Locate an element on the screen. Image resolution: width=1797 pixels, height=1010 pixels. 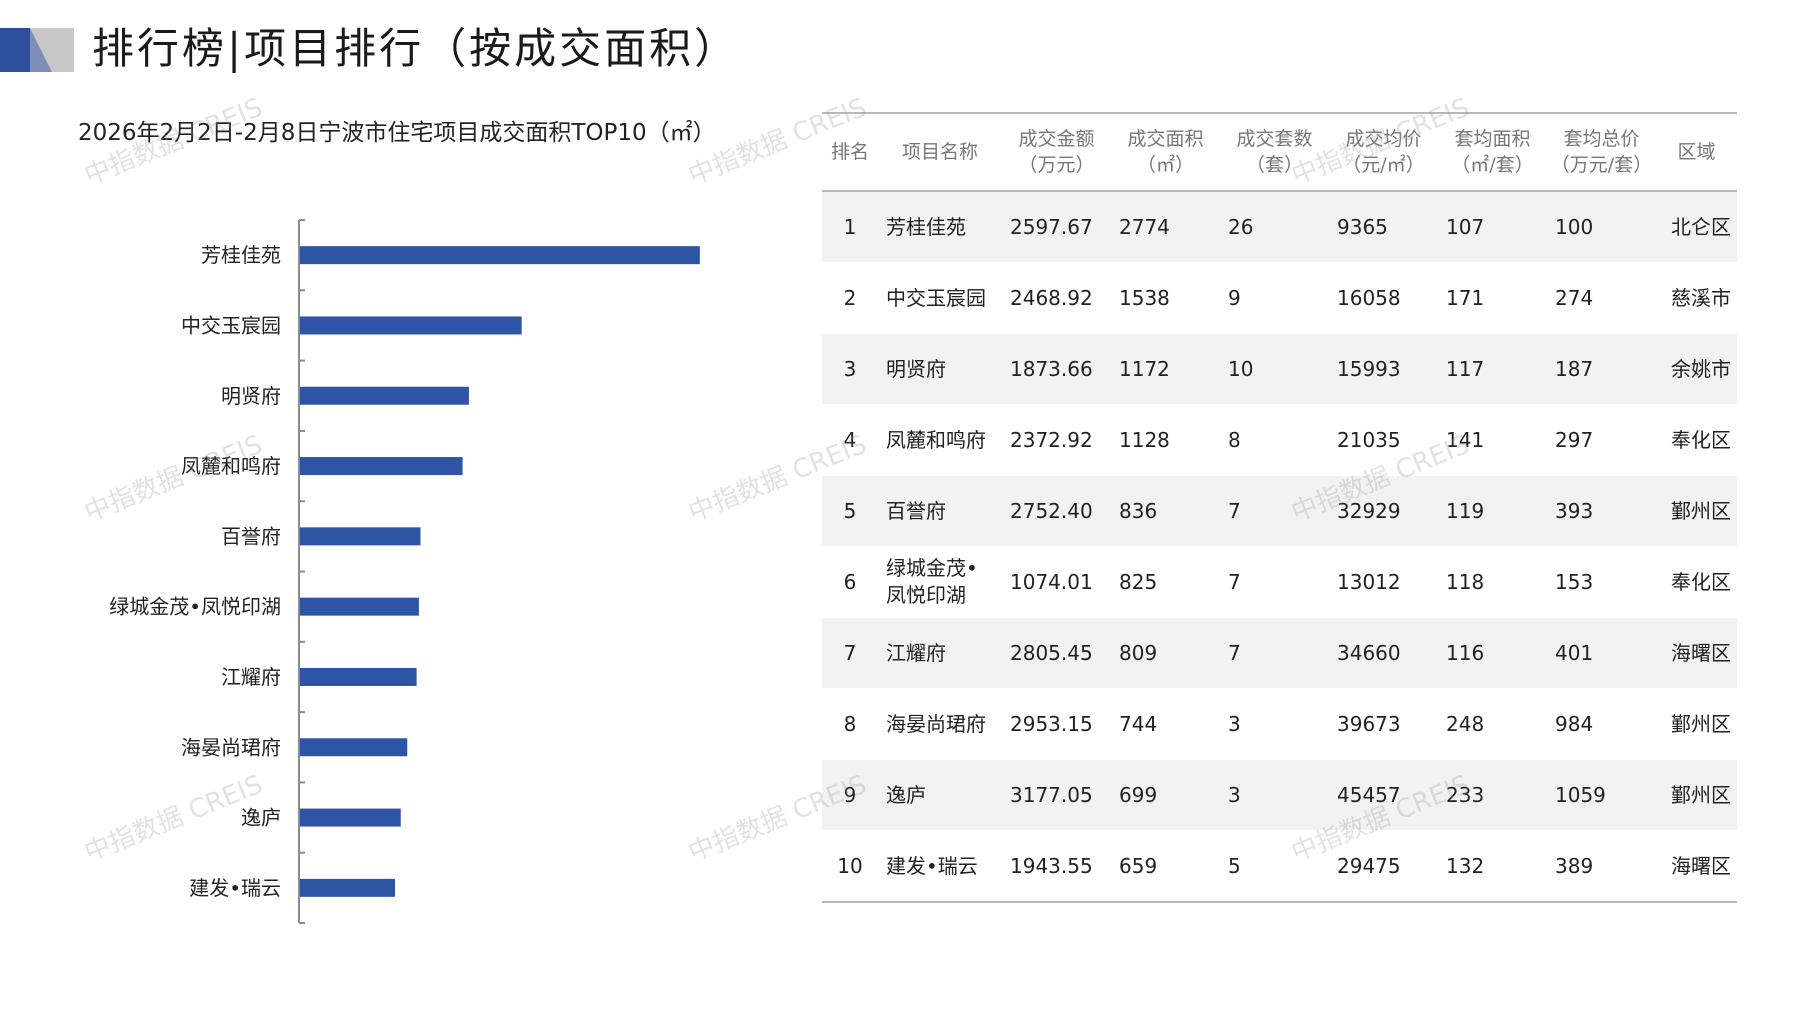
cell-avg-total: 100 is located at coordinates (1601, 227).